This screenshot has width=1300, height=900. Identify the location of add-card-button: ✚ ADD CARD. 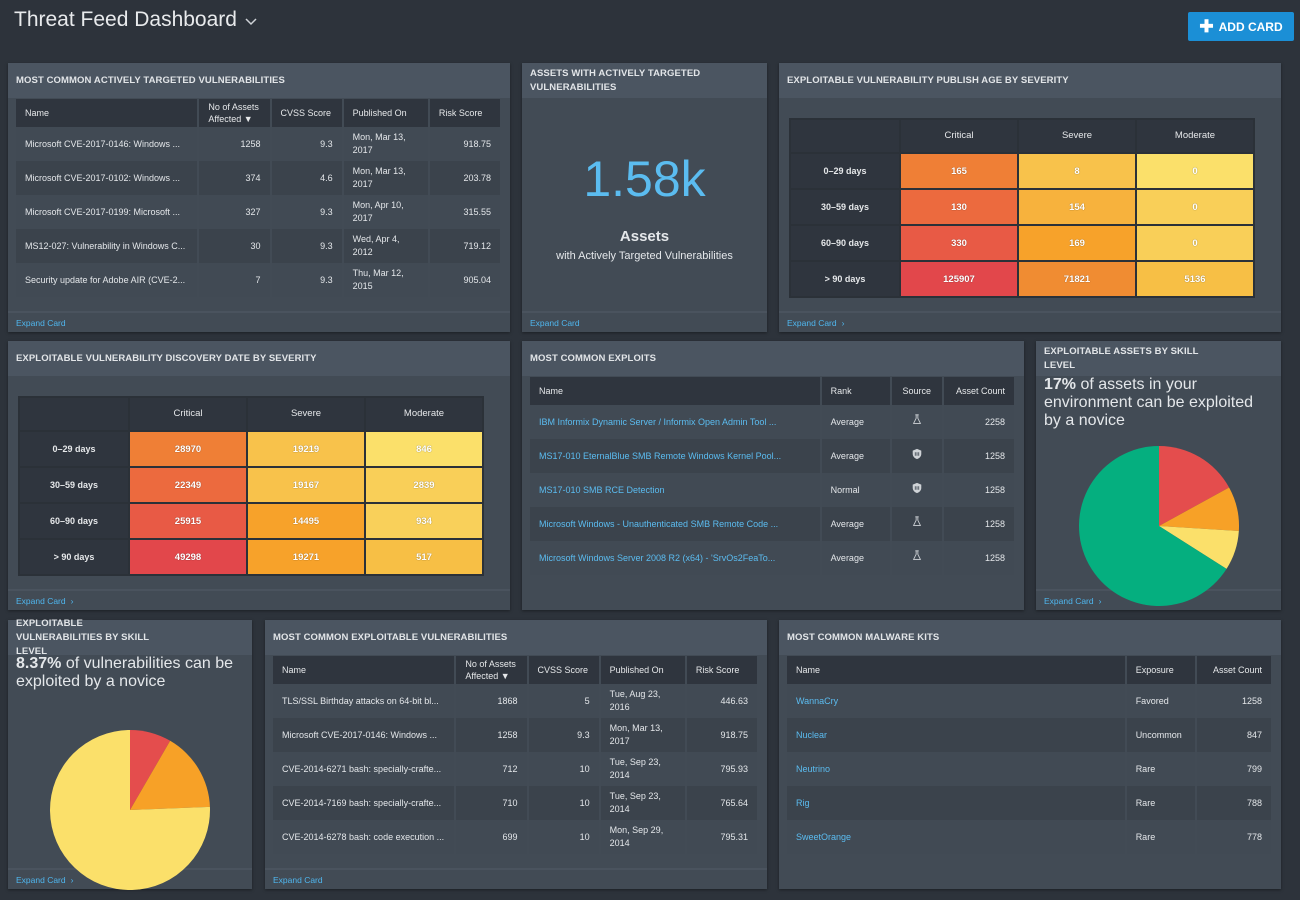
(1241, 26).